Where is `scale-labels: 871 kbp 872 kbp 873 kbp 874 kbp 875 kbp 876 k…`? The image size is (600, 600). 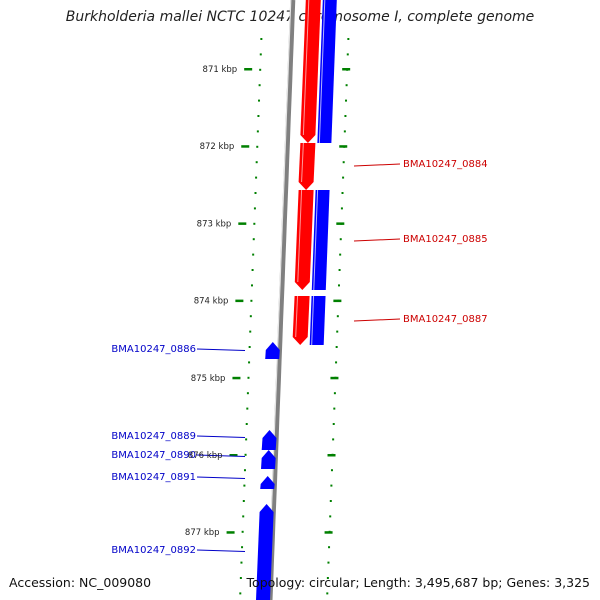
scale-labels: 871 kbp 872 kbp 873 kbp 874 kbp 875 kbp 876 k… is located at coordinates (211, 301).